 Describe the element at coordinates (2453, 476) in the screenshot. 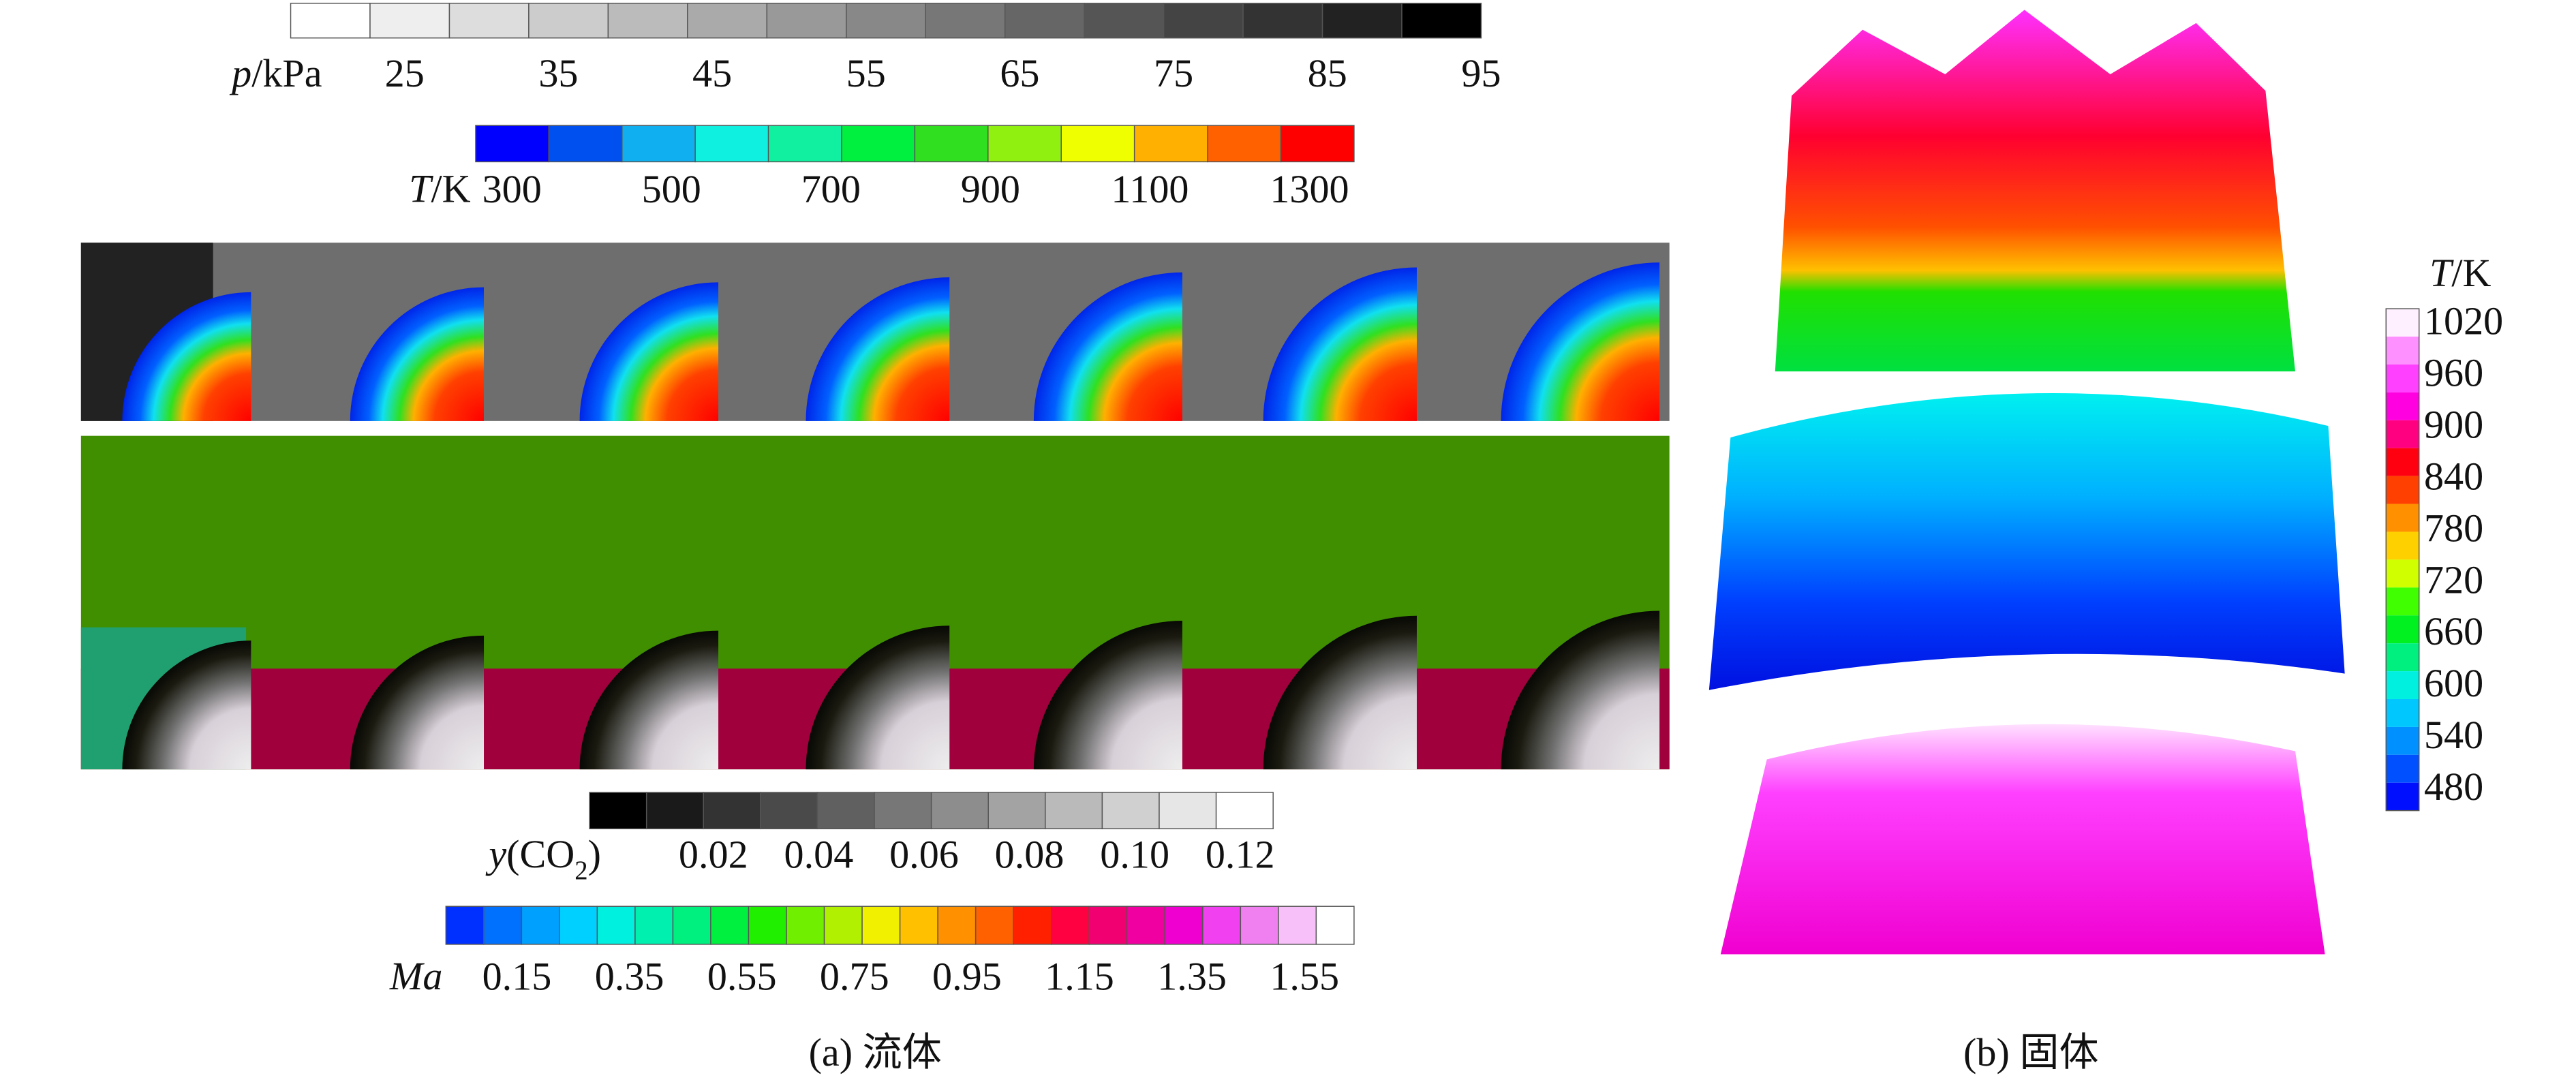

I see `colorbar-tick-label: 840` at that location.